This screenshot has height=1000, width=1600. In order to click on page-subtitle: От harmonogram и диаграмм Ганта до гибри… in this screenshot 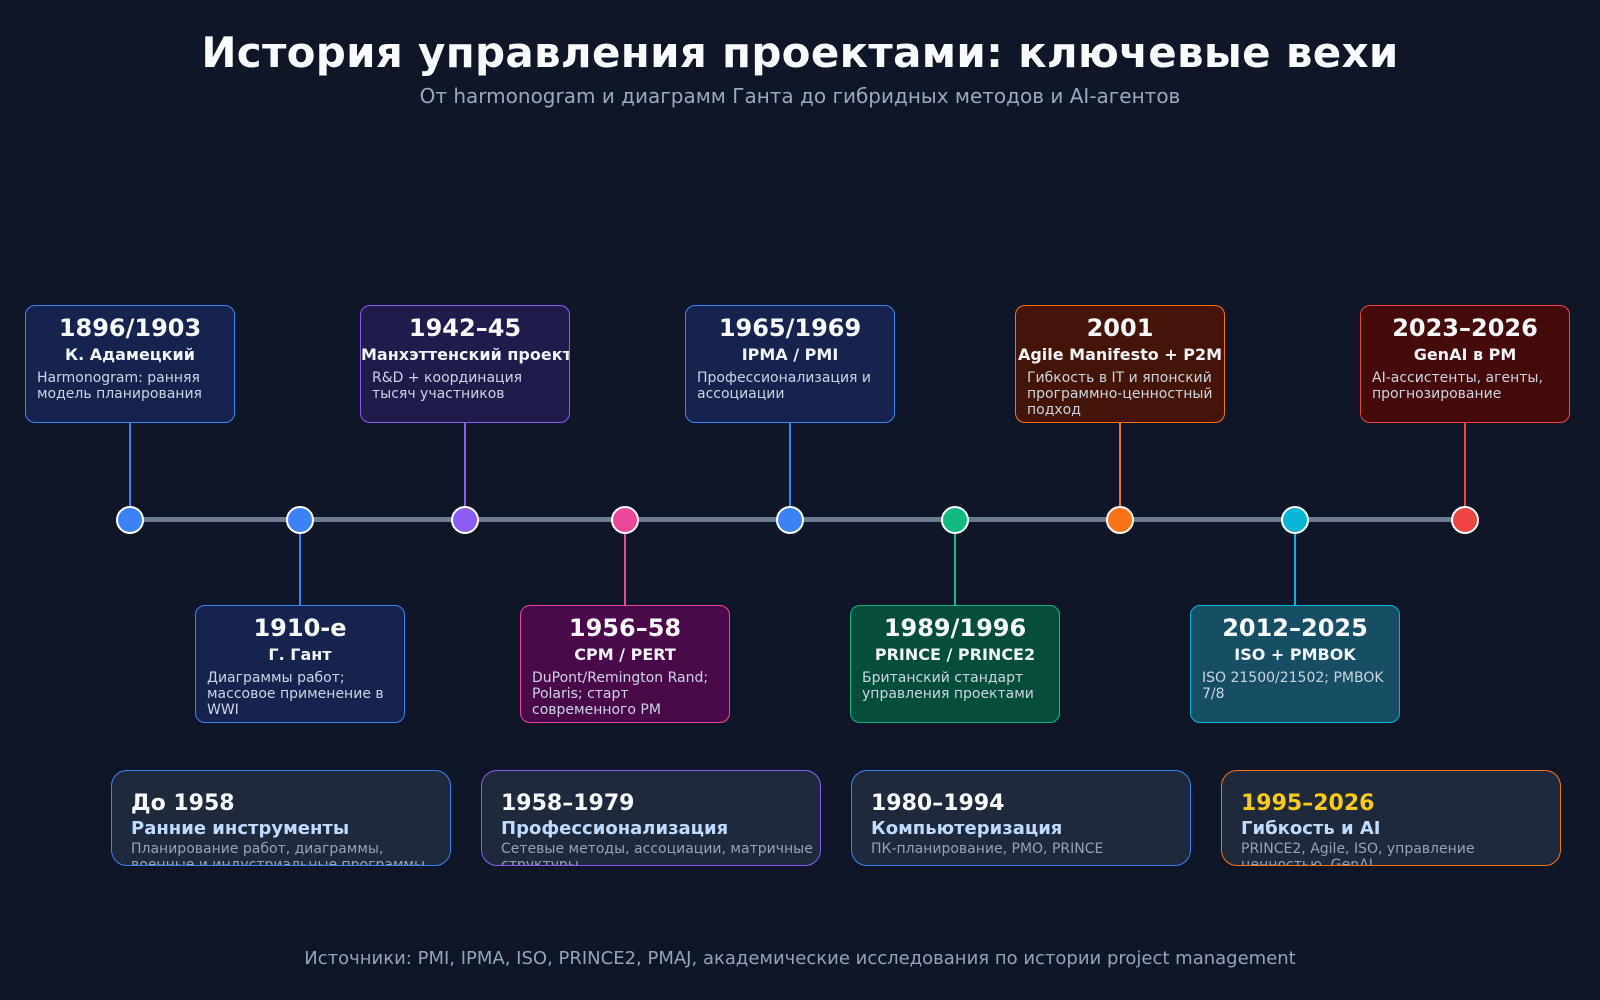, I will do `click(800, 96)`.